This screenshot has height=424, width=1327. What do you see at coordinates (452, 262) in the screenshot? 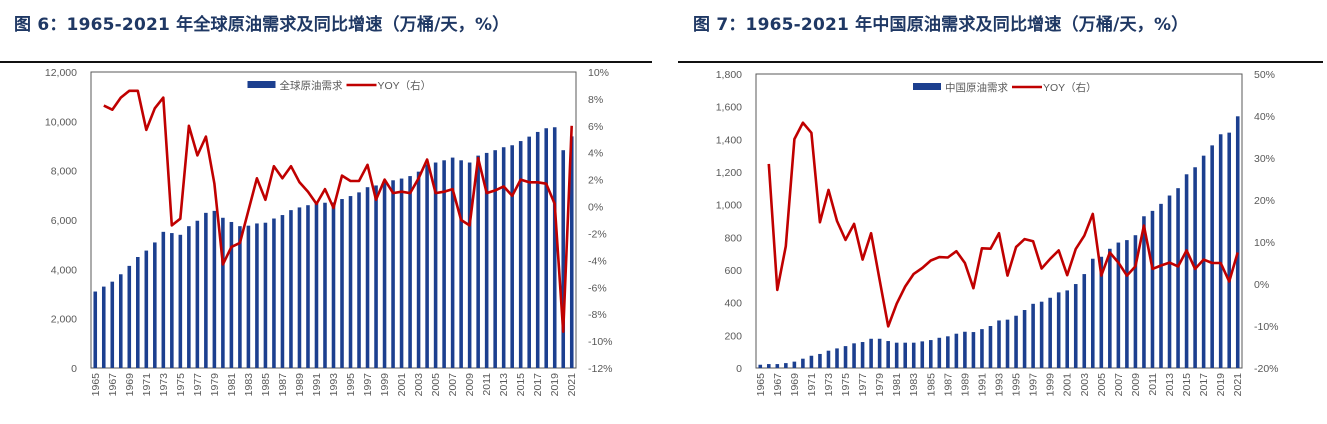
I see `bar-2007` at bounding box center [452, 262].